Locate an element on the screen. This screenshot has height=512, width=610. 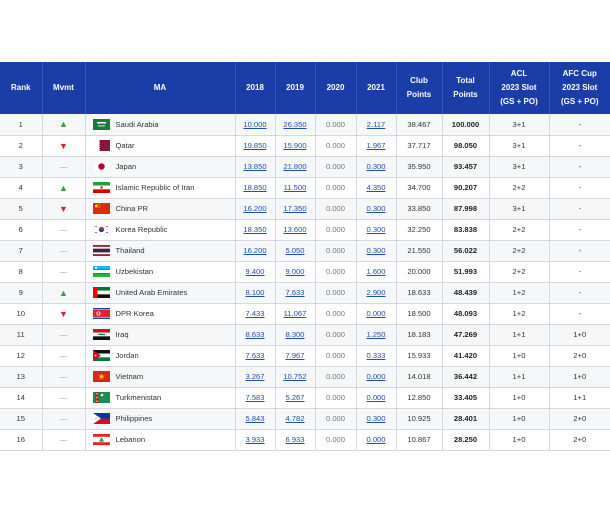
points-2021-link: 1.600 is located at coordinates (376, 271).